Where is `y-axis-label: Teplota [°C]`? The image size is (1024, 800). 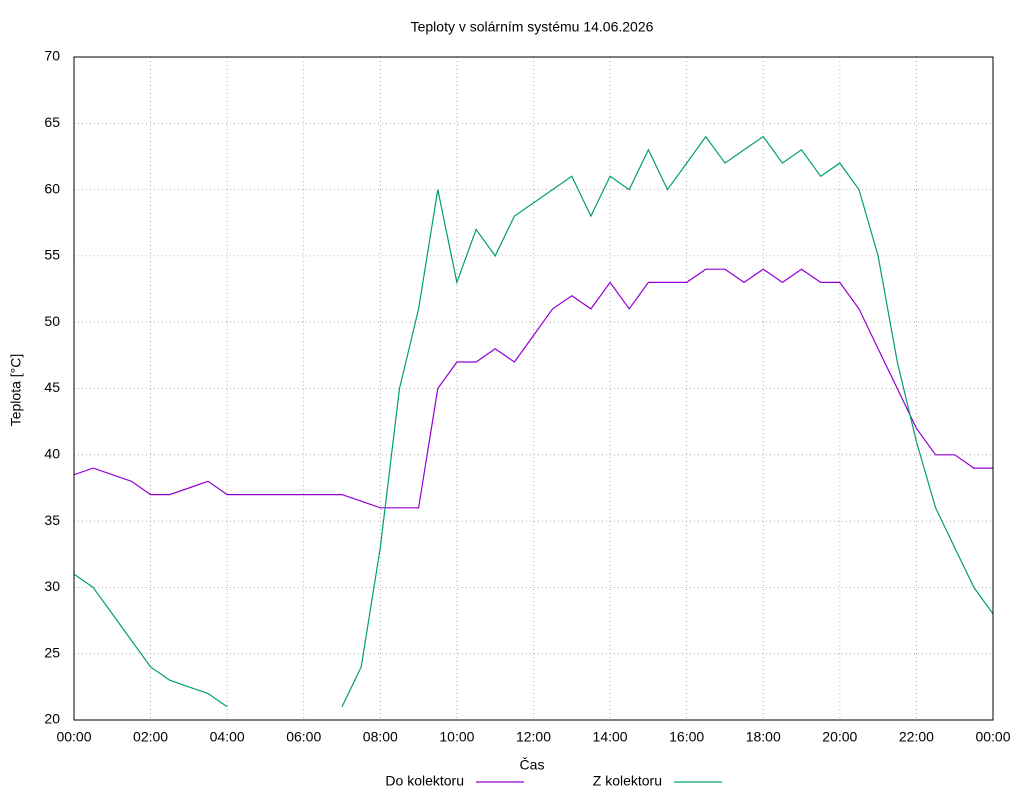
y-axis-label: Teplota [°C] is located at coordinates (16, 390).